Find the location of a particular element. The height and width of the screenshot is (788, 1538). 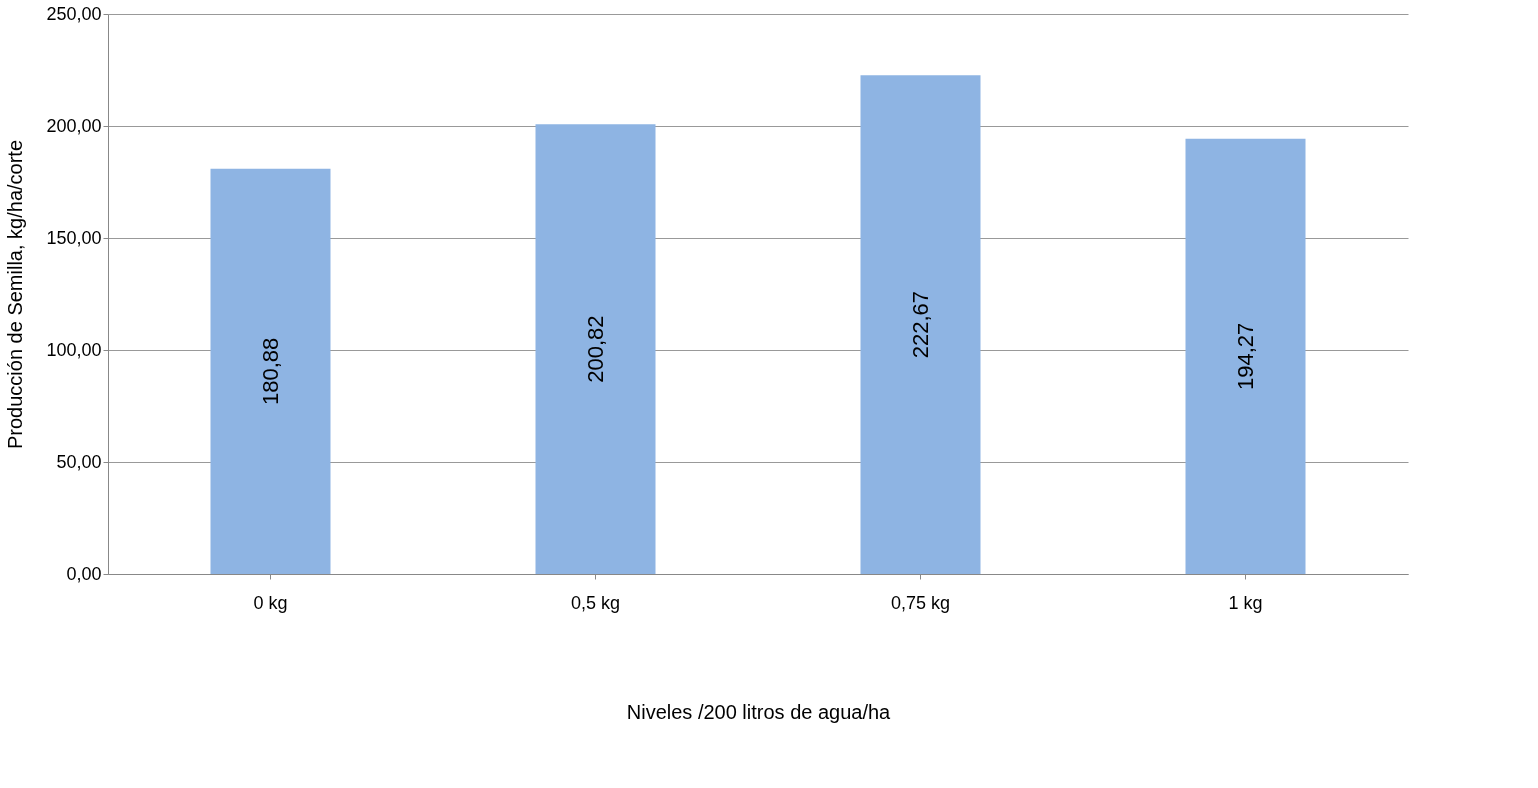

y-axis-title: Producción de Semilla, kg/ha/corte is located at coordinates (15, 294).